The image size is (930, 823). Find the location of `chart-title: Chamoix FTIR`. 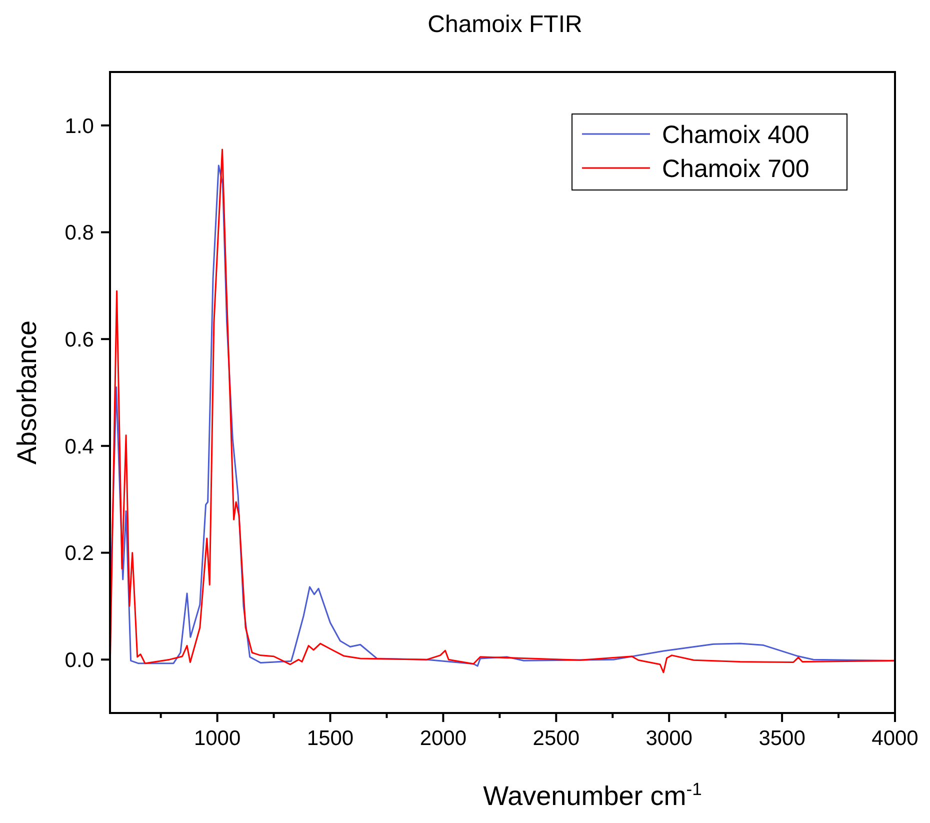

chart-title: Chamoix FTIR is located at coordinates (505, 24).